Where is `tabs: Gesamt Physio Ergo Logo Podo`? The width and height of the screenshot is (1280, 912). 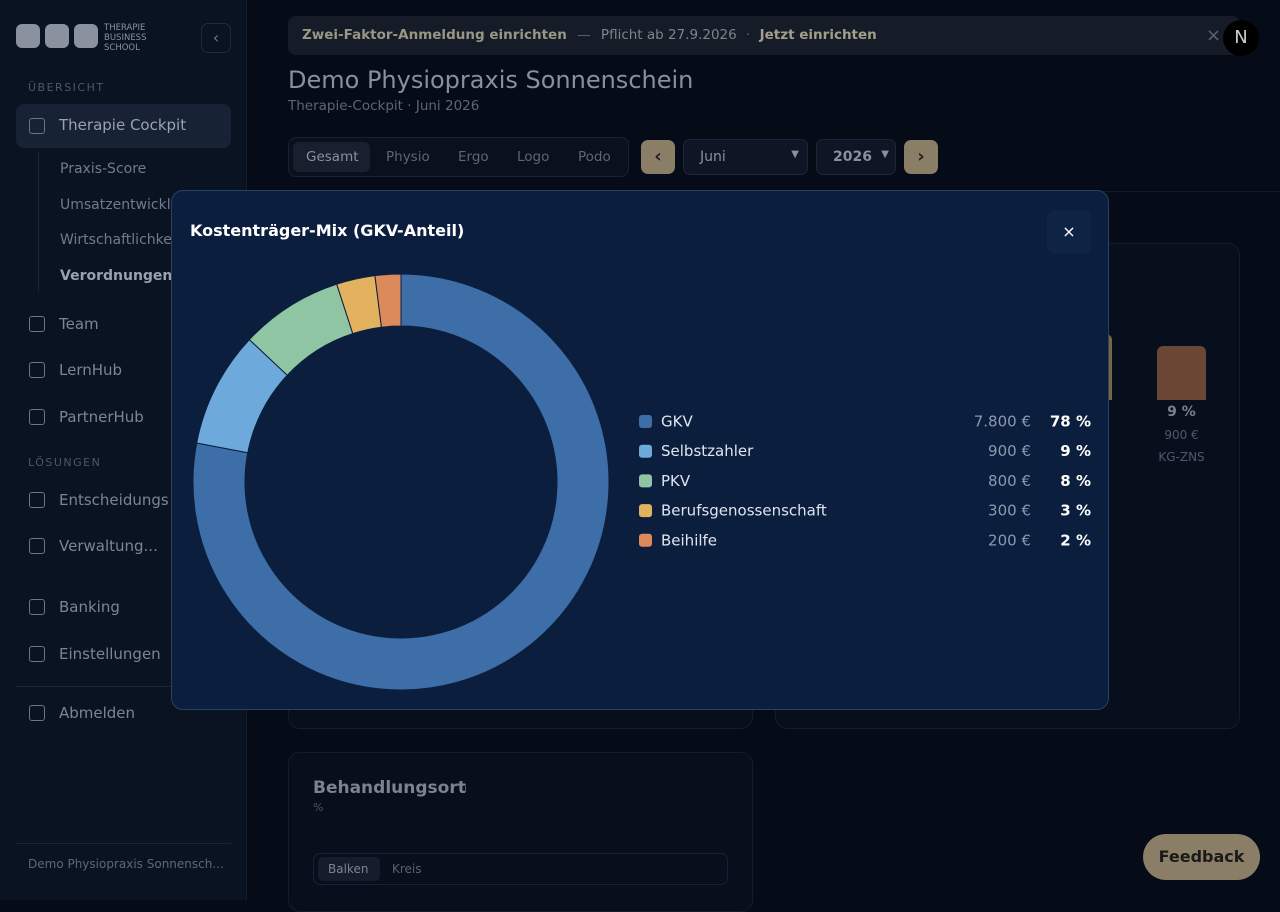
tabs: Gesamt Physio Ergo Logo Podo is located at coordinates (458, 157).